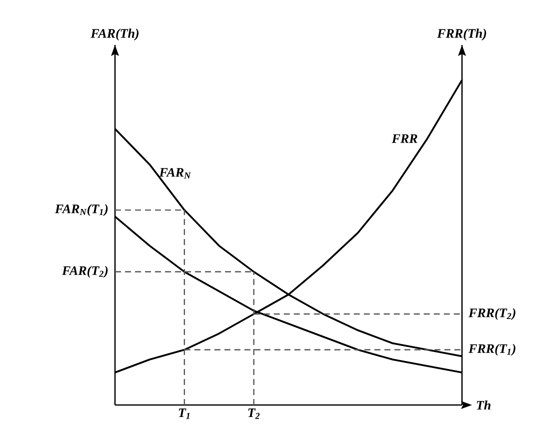  Describe the element at coordinates (483, 405) in the screenshot. I see `x-axis-title: Th` at that location.